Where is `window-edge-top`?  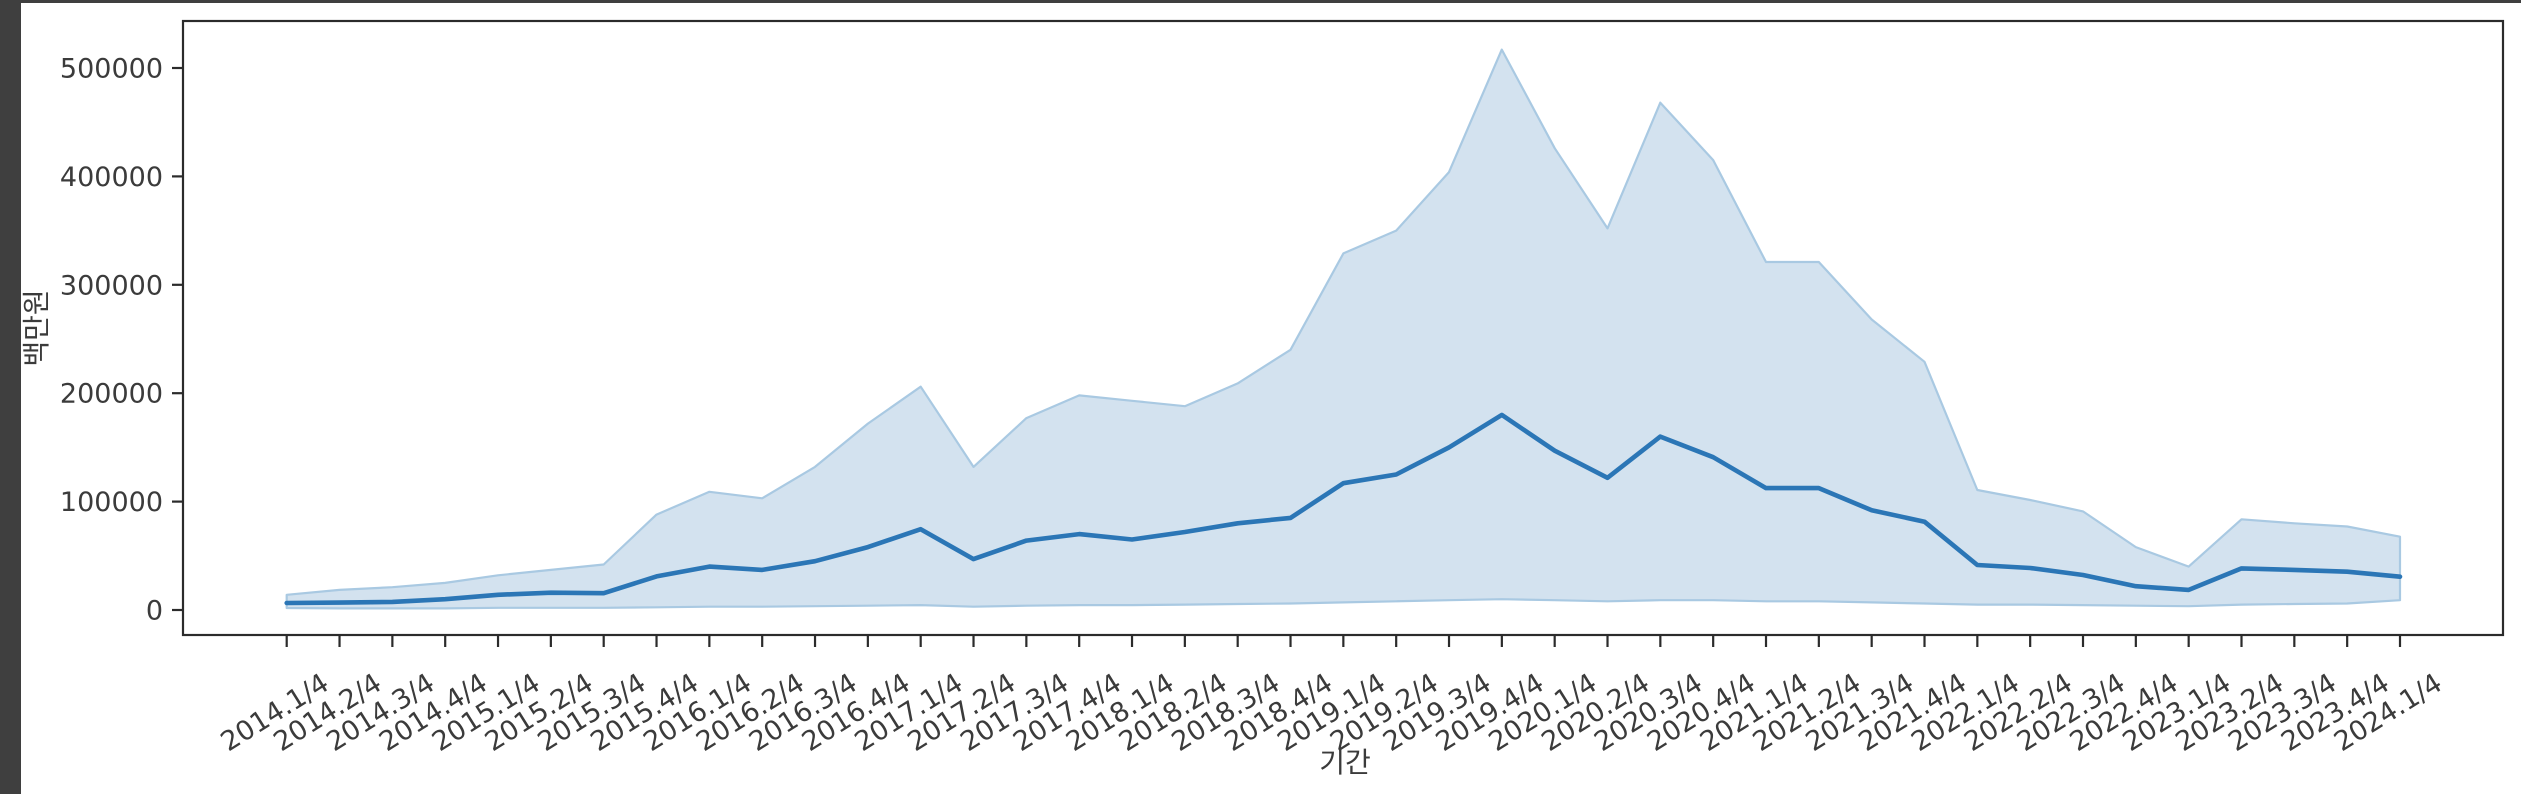 window-edge-top is located at coordinates (1260, 1).